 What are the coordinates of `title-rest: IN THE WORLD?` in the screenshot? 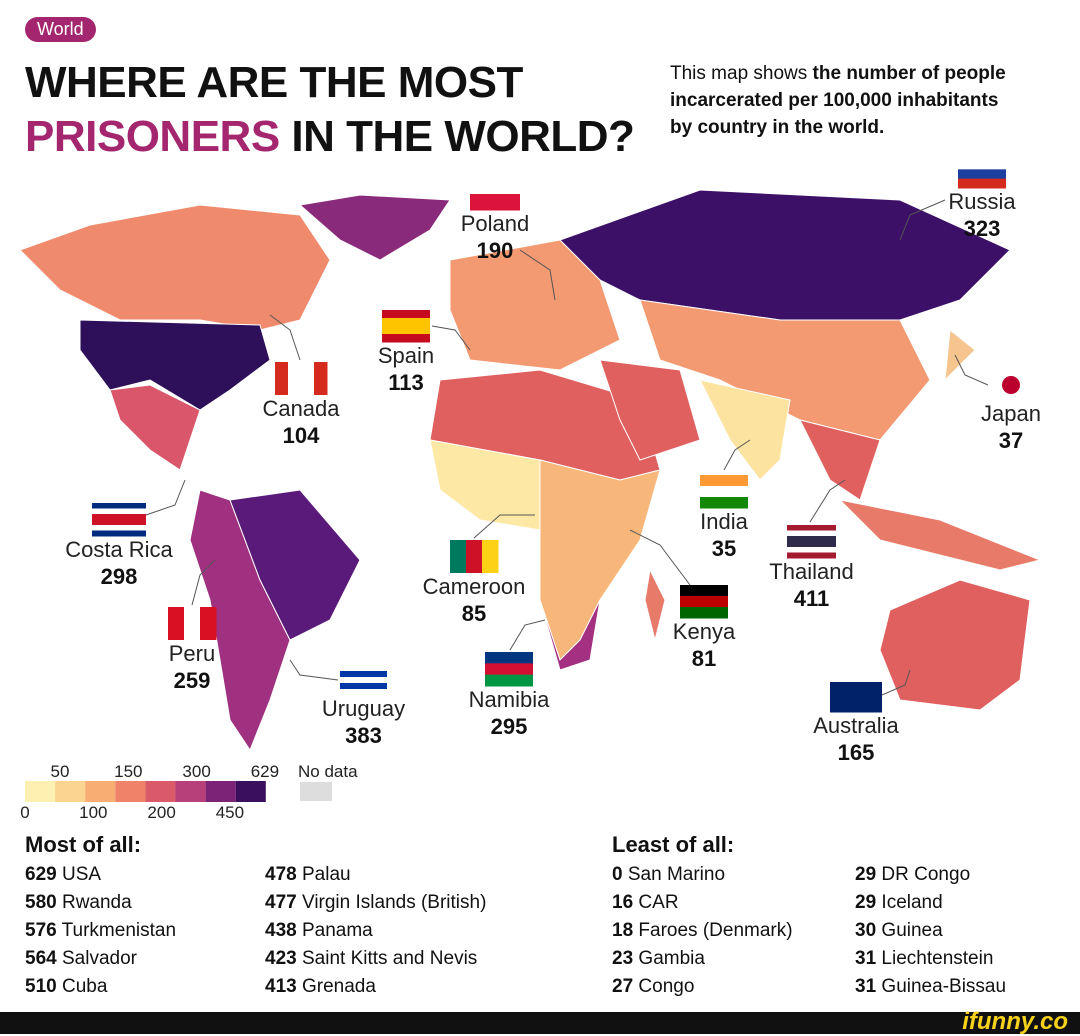 It's located at (463, 136).